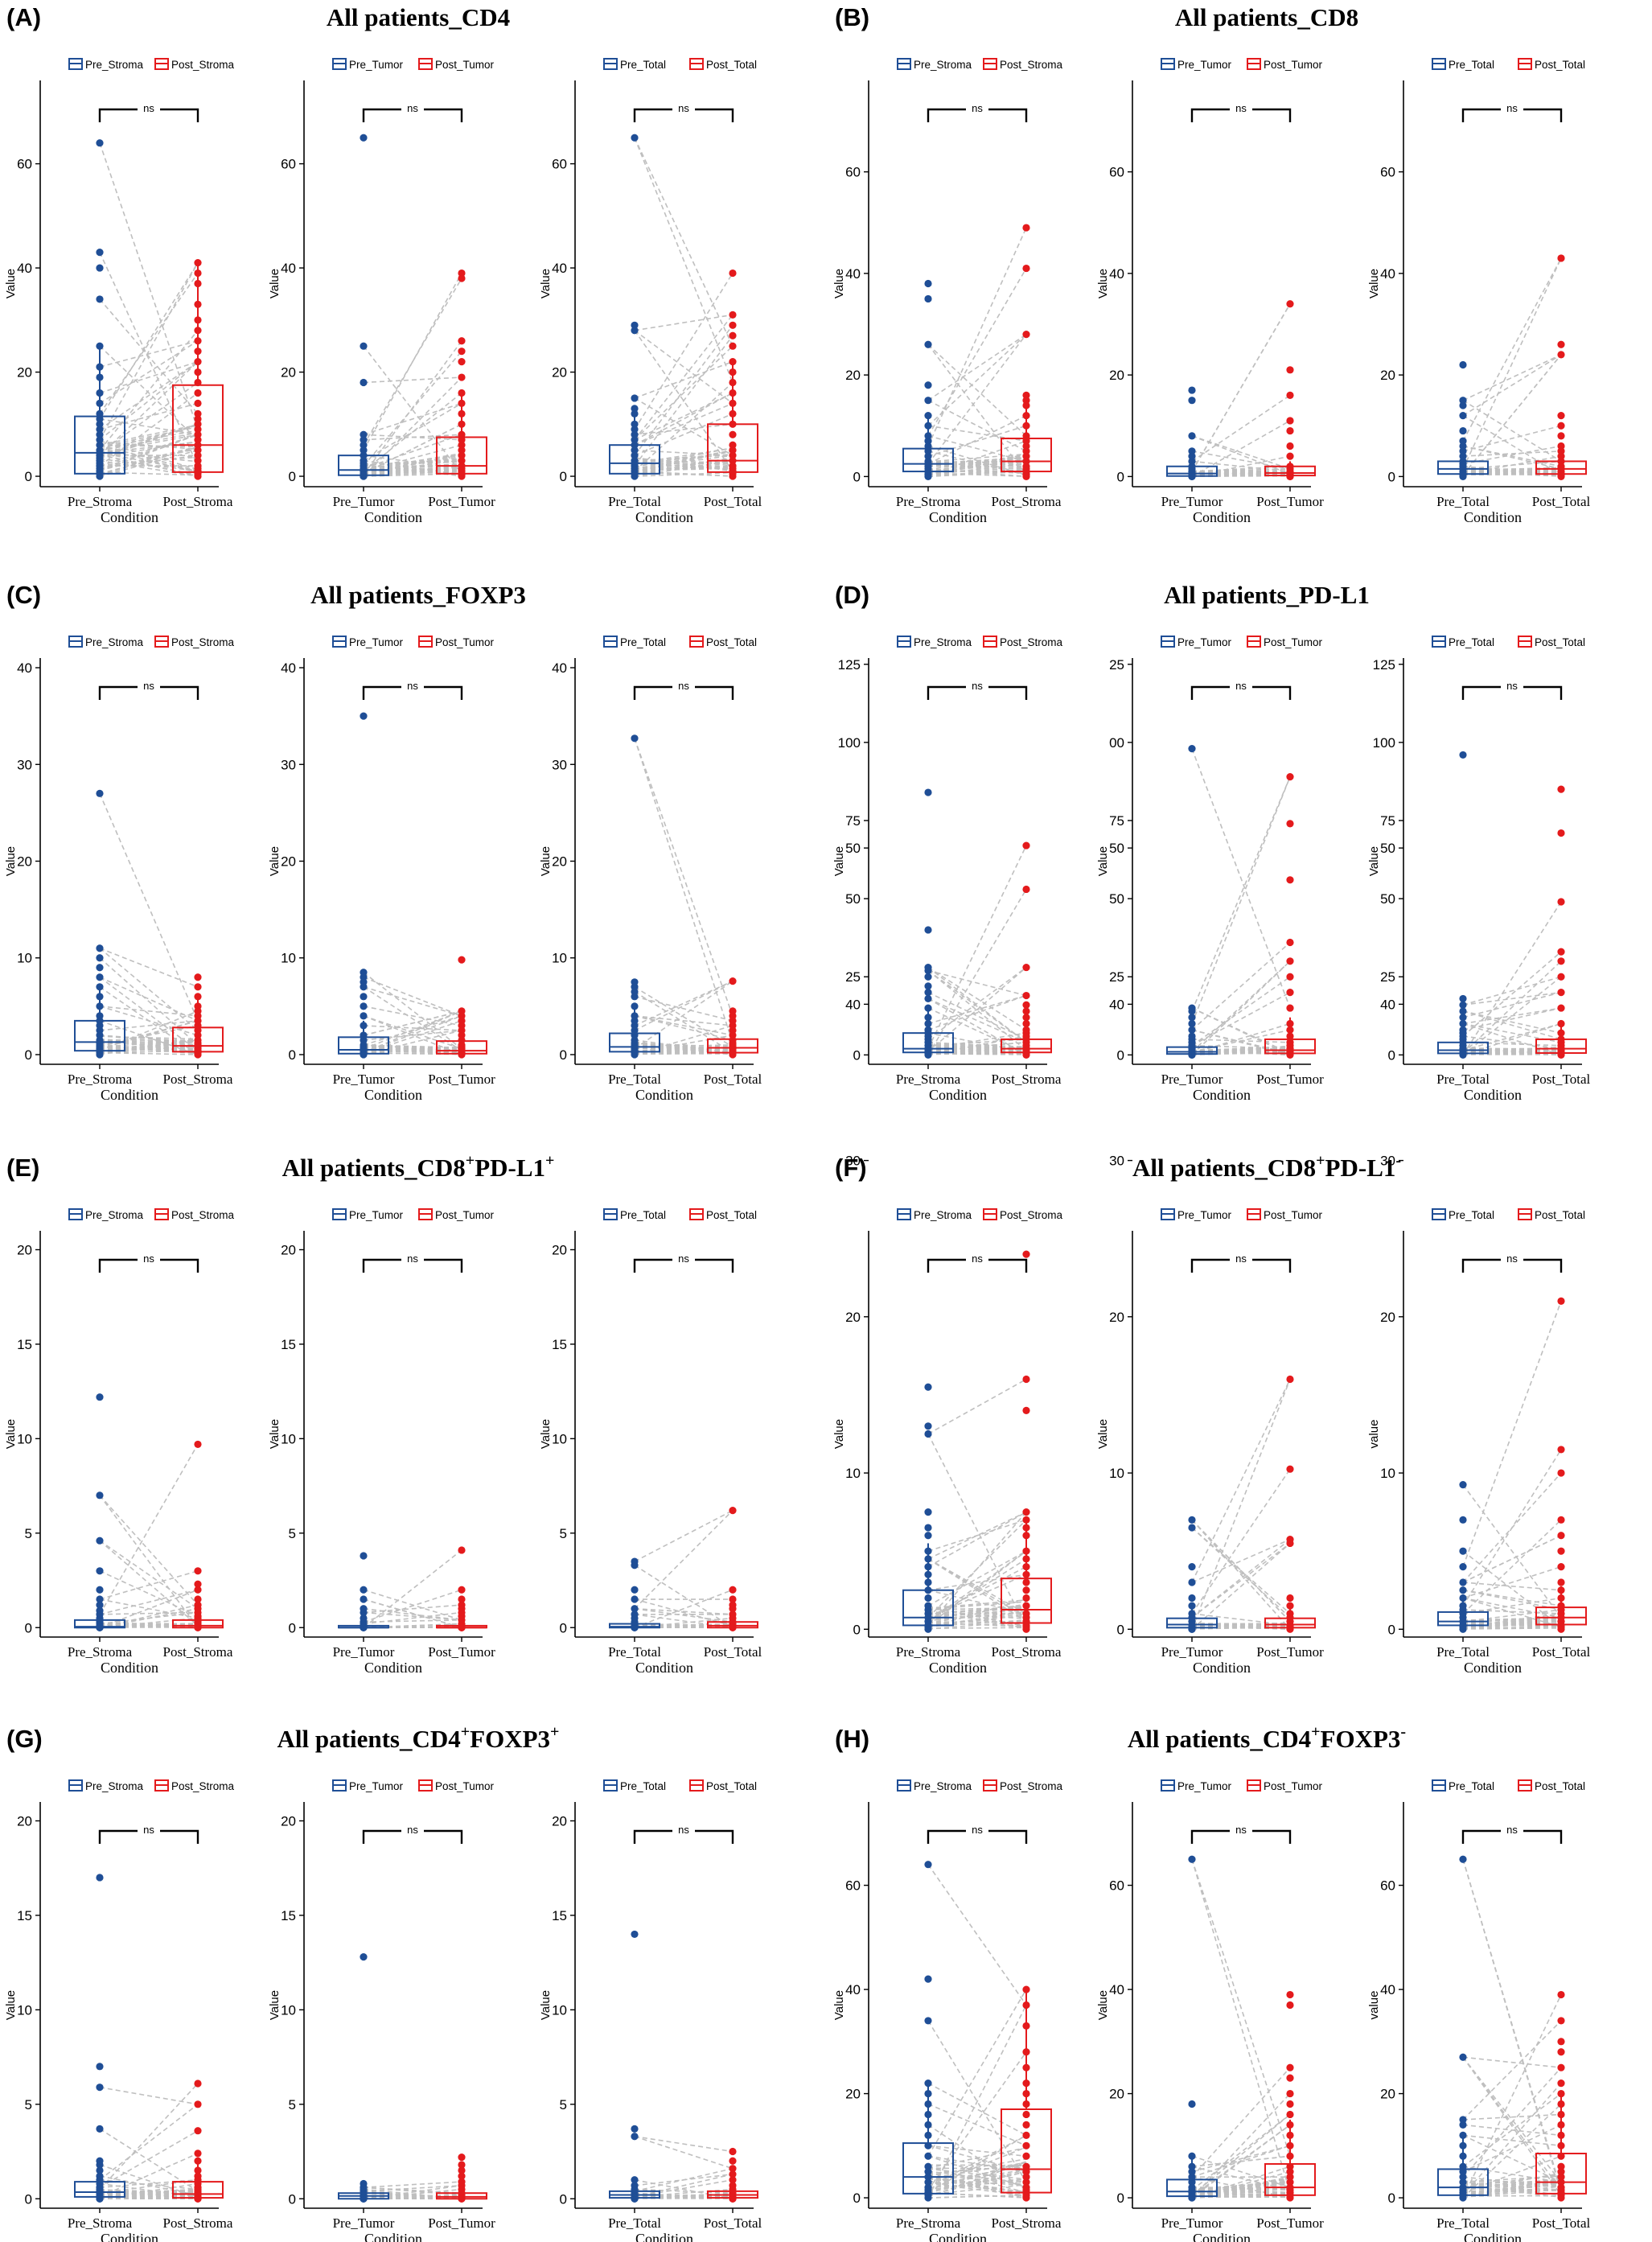 Image resolution: width=1652 pixels, height=2242 pixels. I want to click on points-post, so click(1561, 1465).